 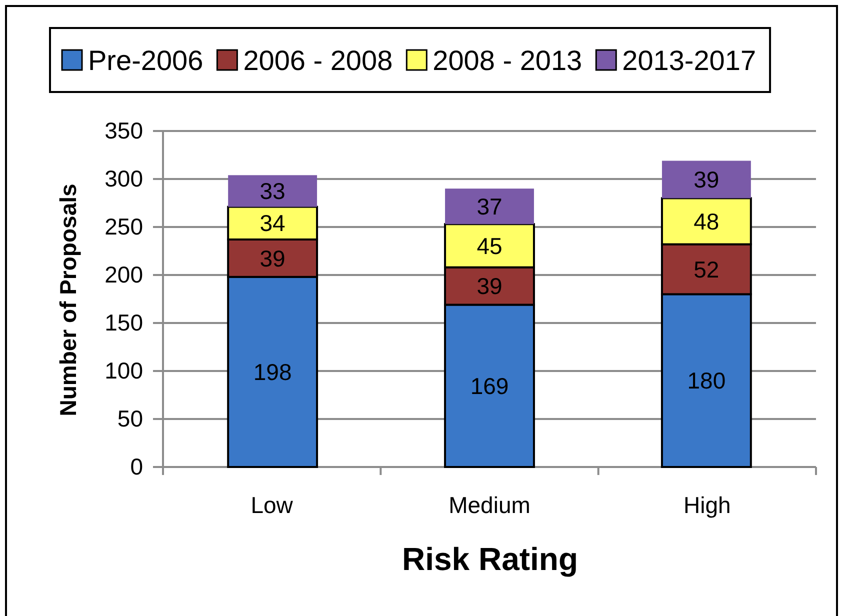 I want to click on data-label: 198, so click(x=272, y=372).